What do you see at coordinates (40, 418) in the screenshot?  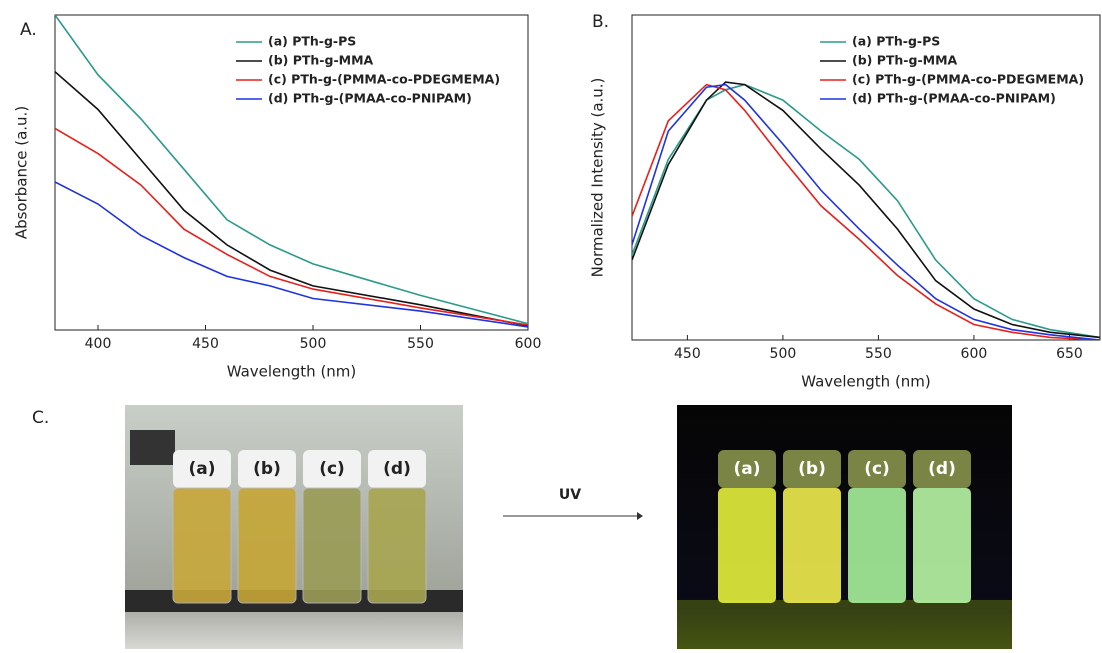 I see `panel-label: C.` at bounding box center [40, 418].